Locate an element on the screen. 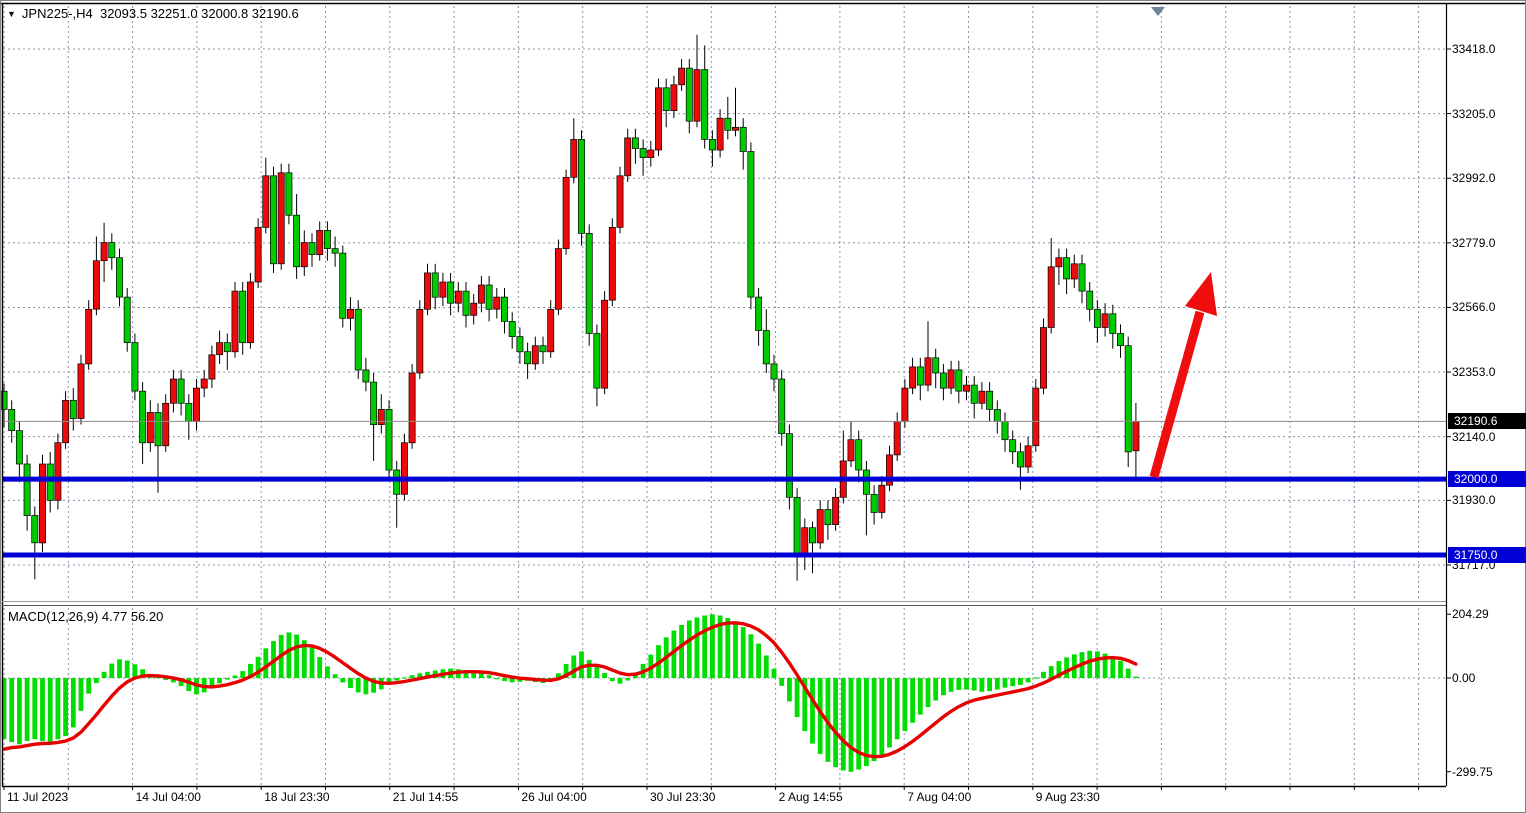  macd-axis-label: 0.00 is located at coordinates (1464, 678).